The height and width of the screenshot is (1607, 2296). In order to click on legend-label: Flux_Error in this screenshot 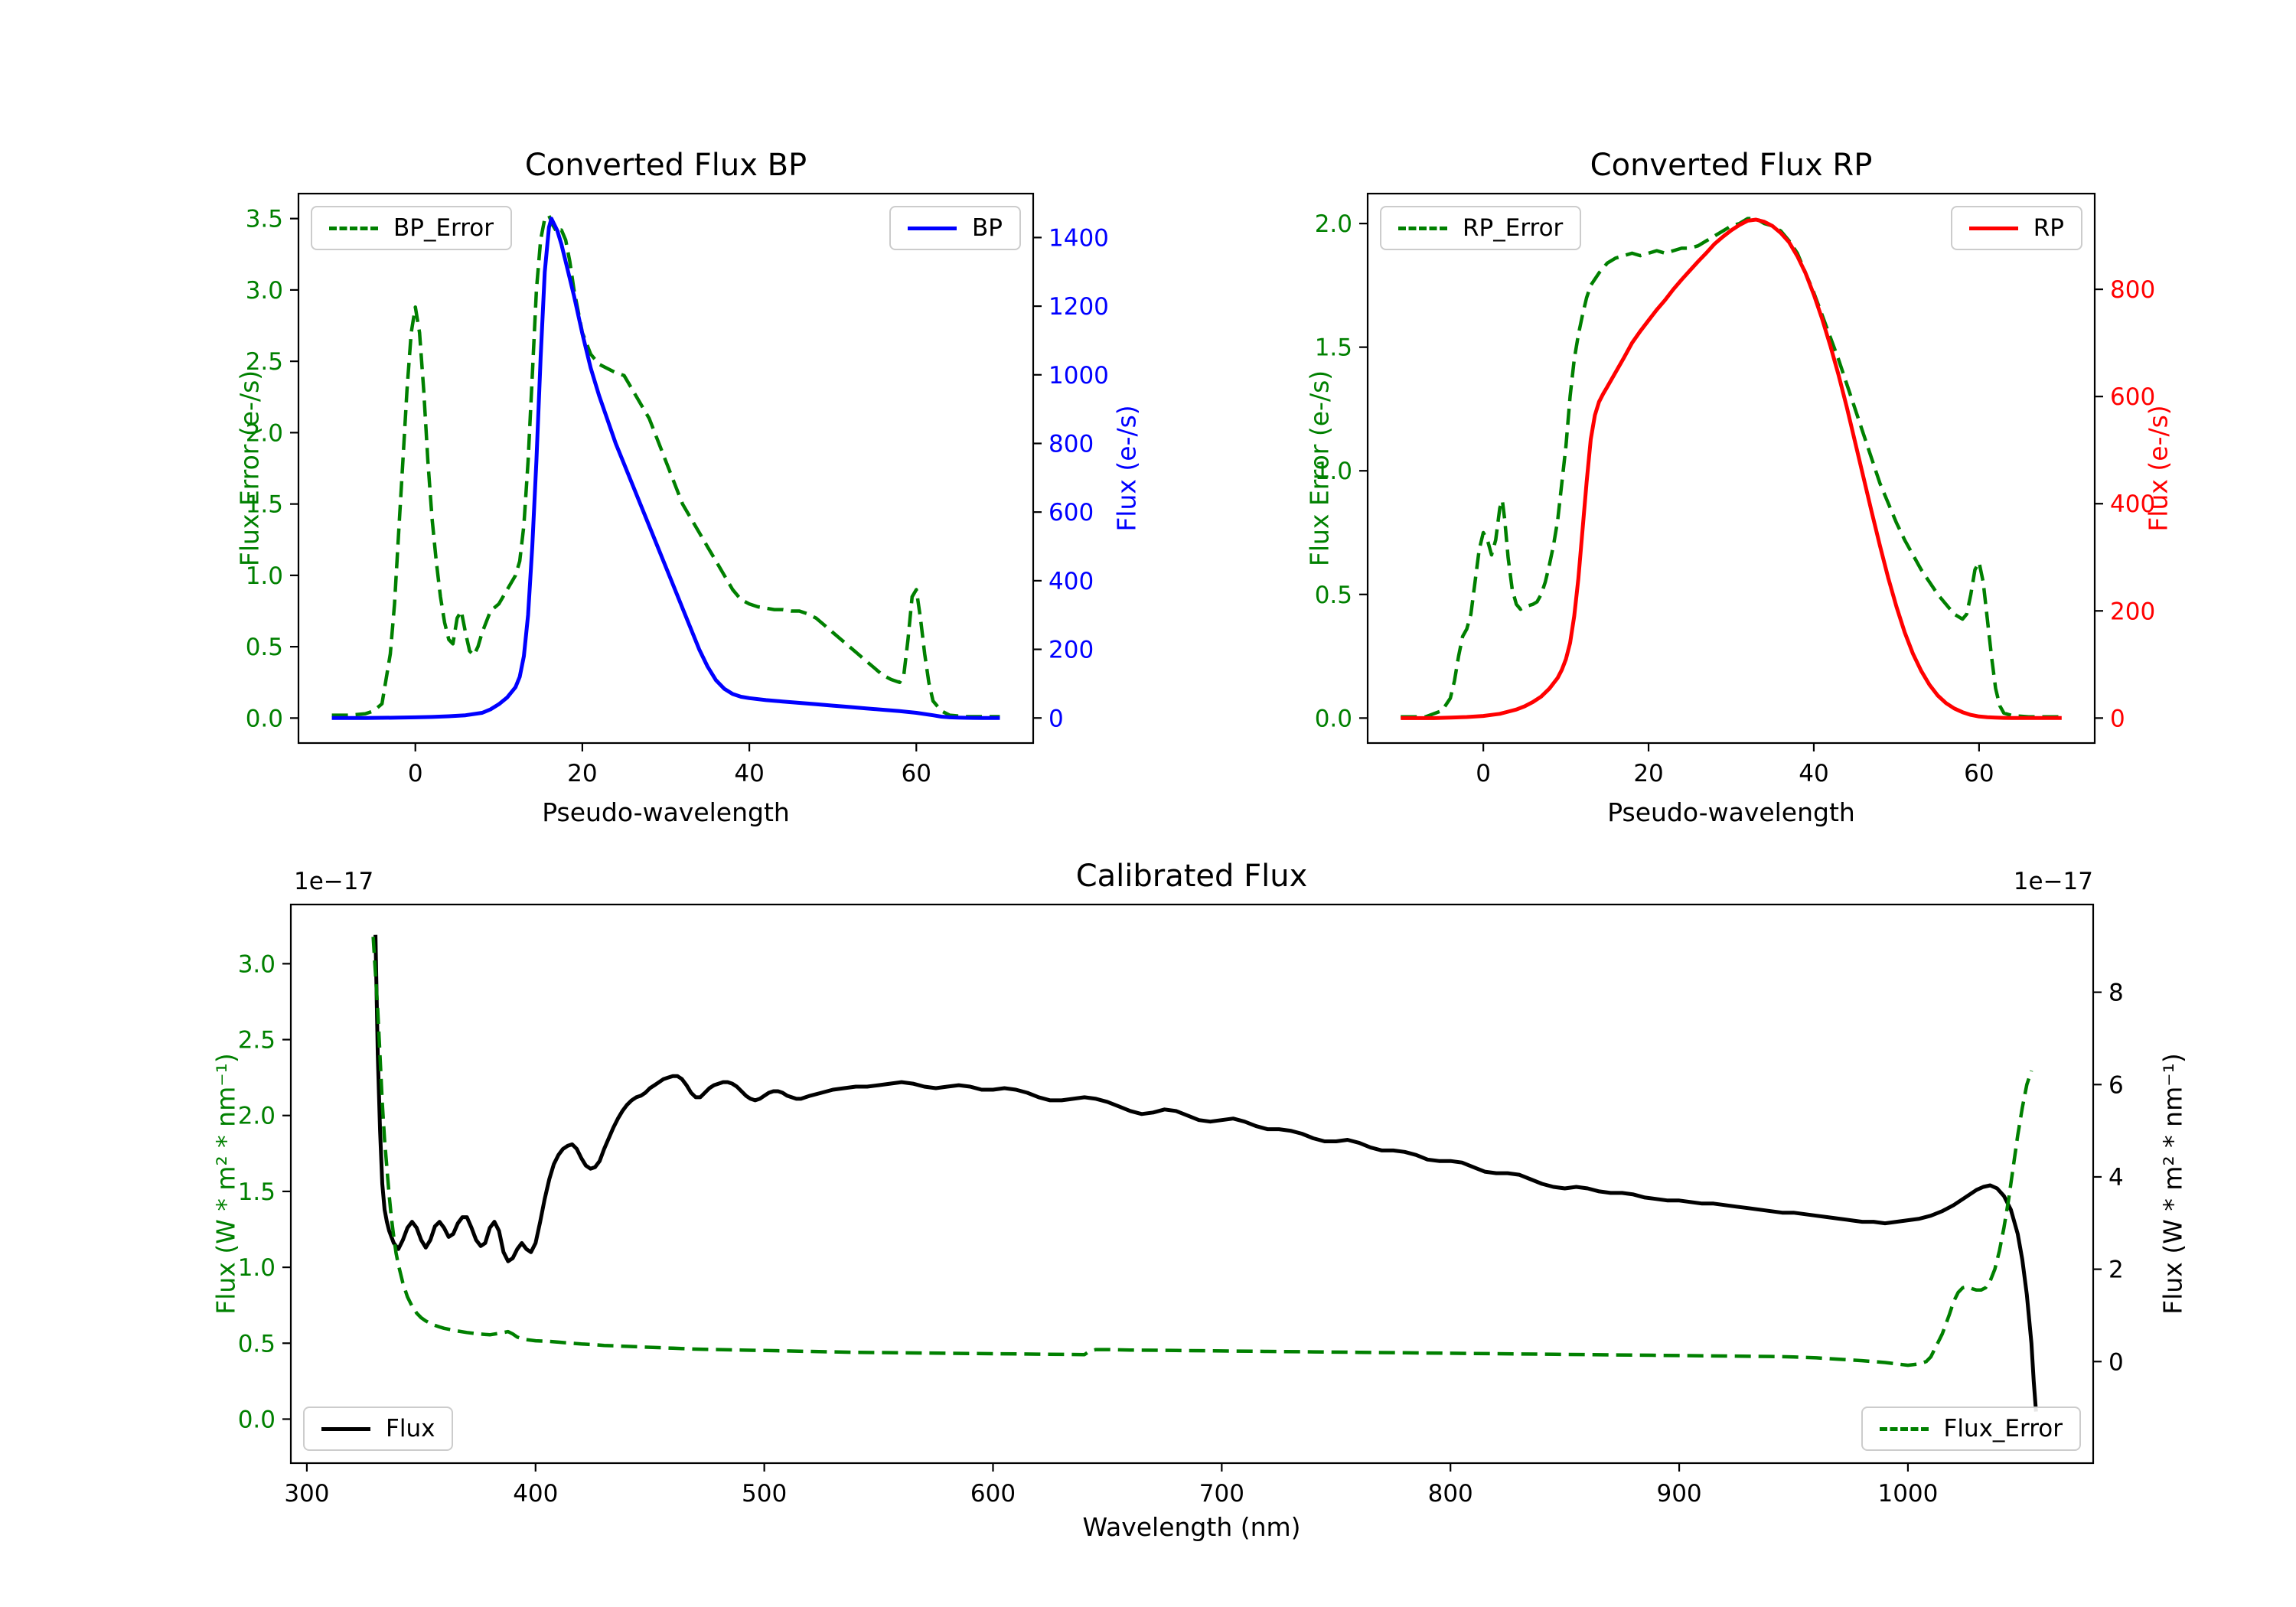, I will do `click(2003, 1429)`.